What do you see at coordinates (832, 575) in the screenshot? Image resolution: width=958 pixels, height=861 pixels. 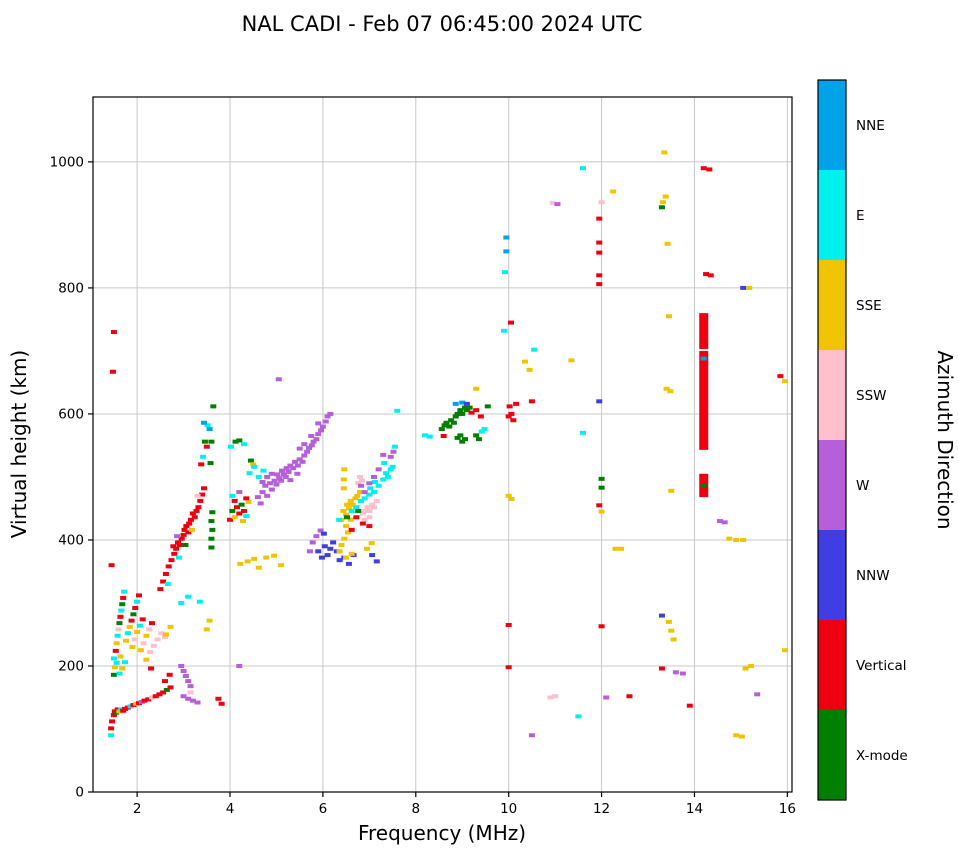 I see `colorbar-segment-nnw` at bounding box center [832, 575].